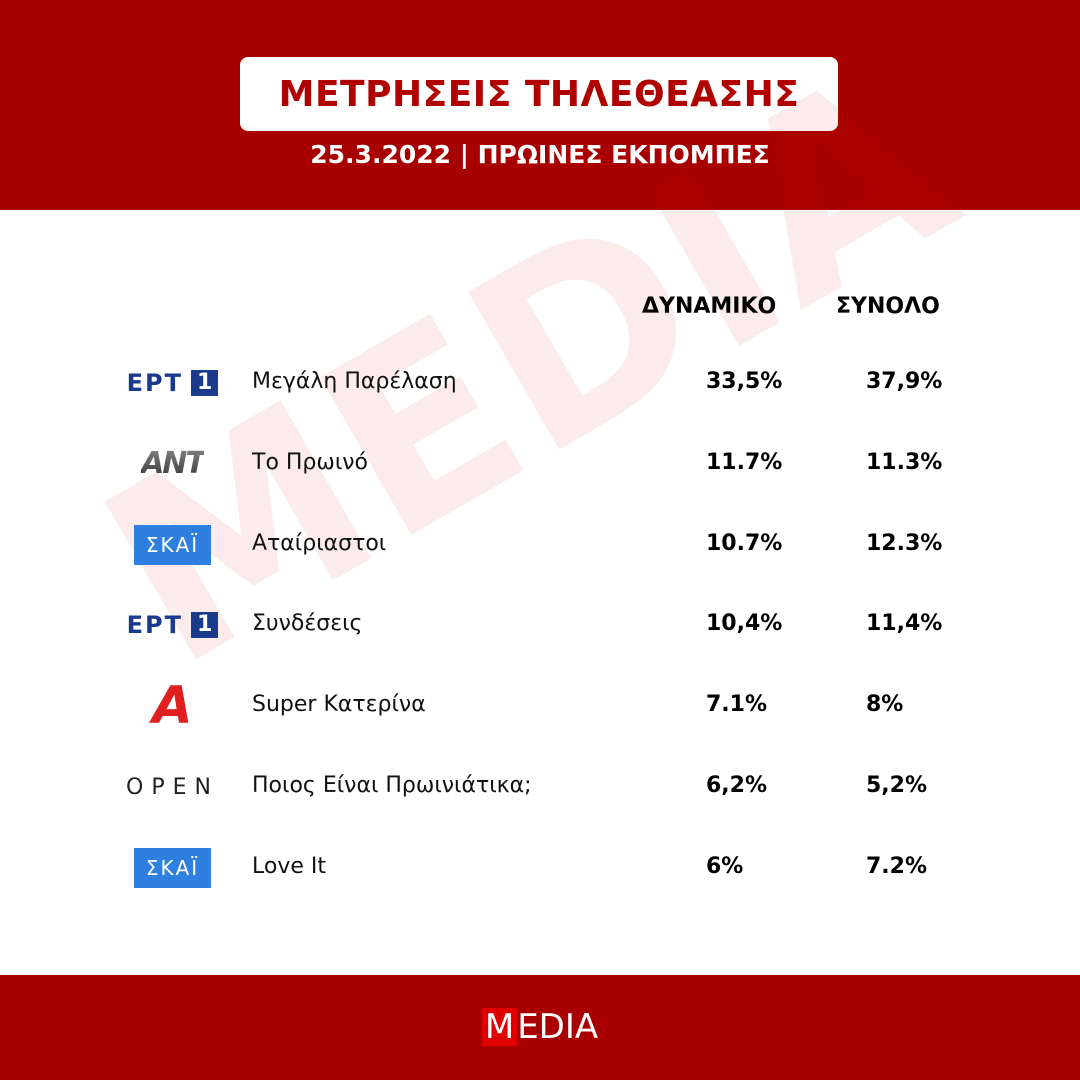 The width and height of the screenshot is (1080, 1080). I want to click on footer-band, so click(540, 1027).